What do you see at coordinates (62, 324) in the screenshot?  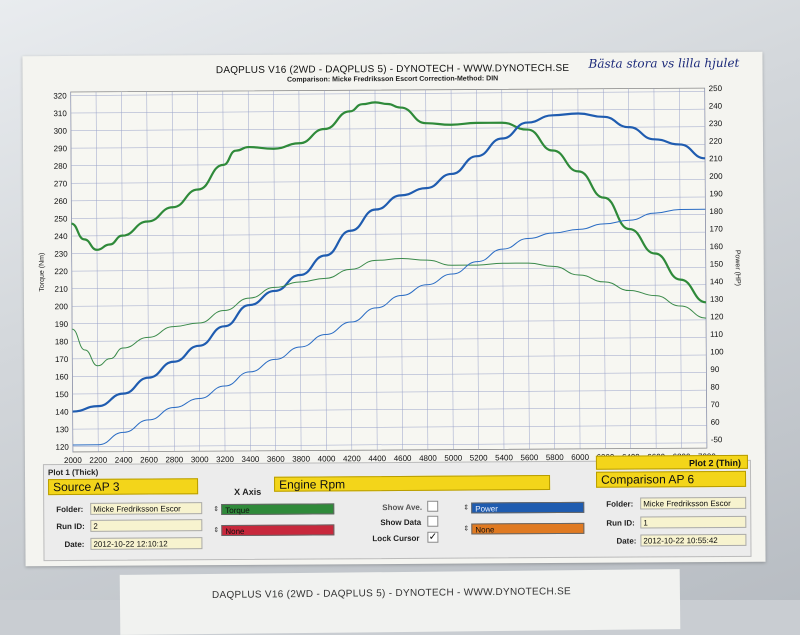 I see `y-left-tick-label: 190` at bounding box center [62, 324].